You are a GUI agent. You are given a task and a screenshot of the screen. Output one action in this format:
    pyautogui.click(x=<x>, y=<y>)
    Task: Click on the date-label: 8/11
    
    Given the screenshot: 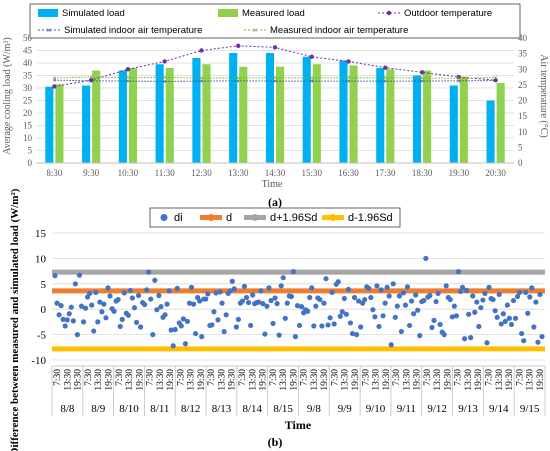 What is the action you would take?
    pyautogui.click(x=159, y=409)
    